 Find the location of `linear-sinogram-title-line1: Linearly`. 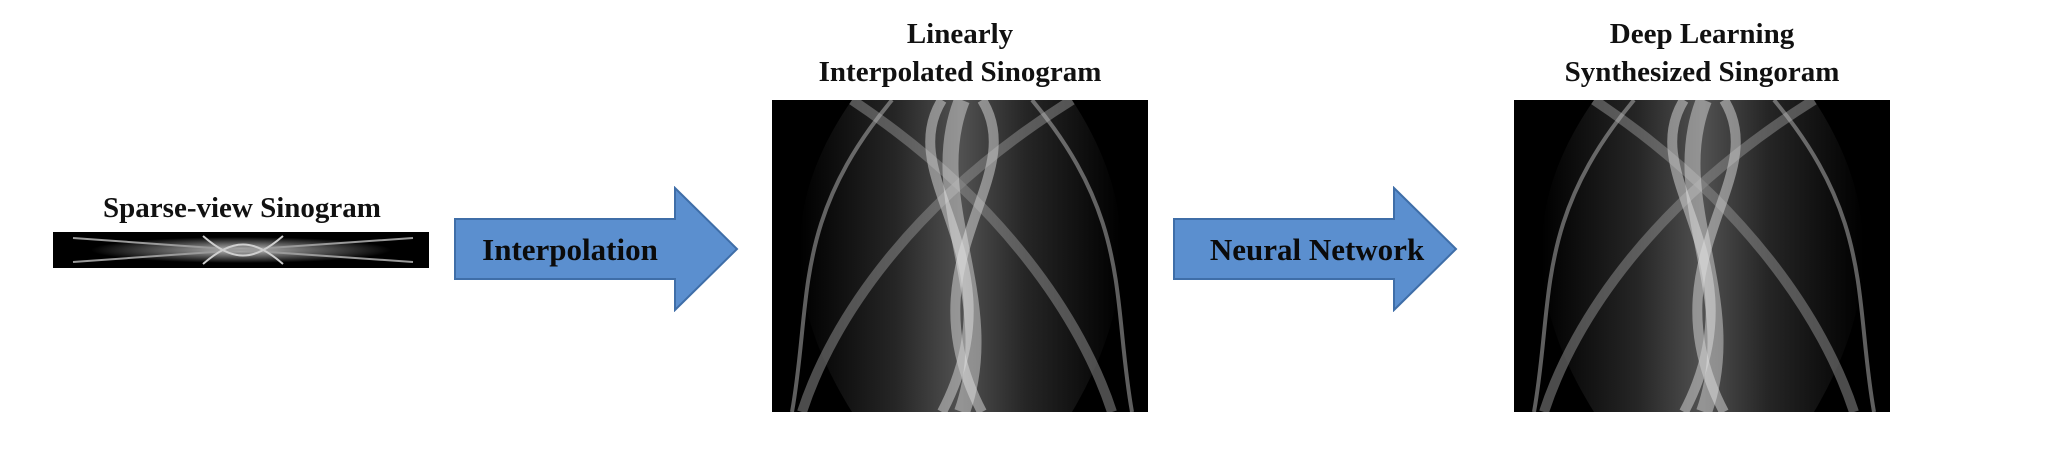

linear-sinogram-title-line1: Linearly is located at coordinates (960, 34).